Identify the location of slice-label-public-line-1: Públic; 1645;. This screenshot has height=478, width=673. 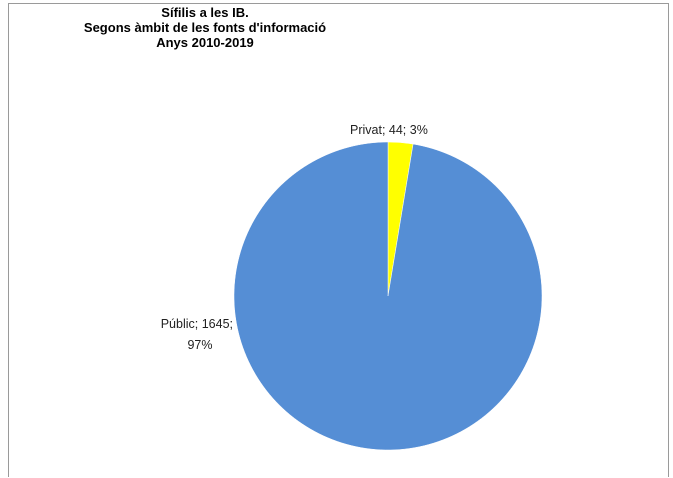
(197, 324).